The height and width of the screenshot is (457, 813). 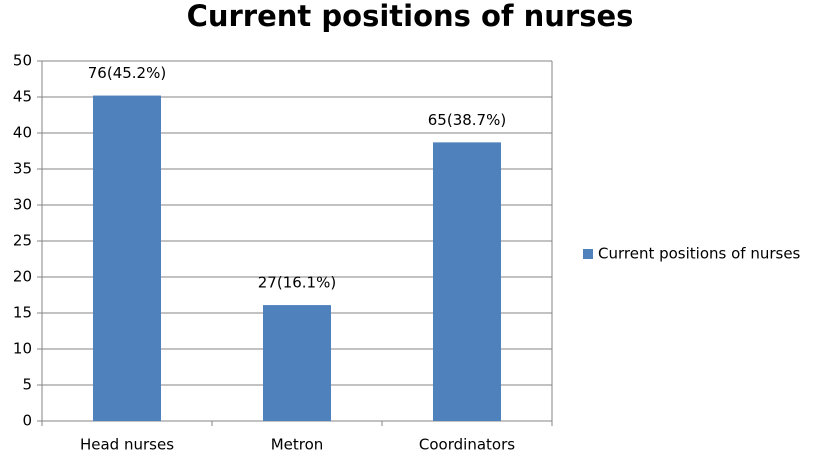 What do you see at coordinates (467, 120) in the screenshot?
I see `data-label: 65(38.7%)` at bounding box center [467, 120].